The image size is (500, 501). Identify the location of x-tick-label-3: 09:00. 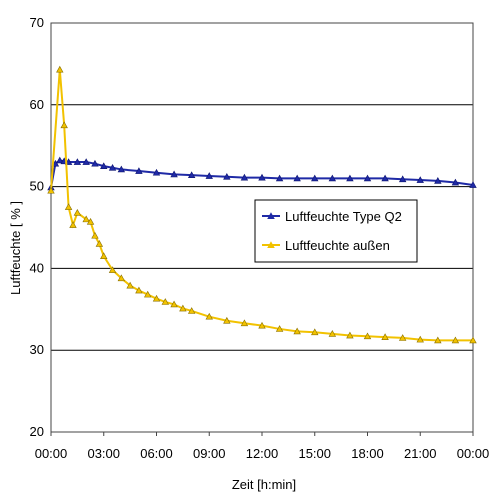
(209, 453).